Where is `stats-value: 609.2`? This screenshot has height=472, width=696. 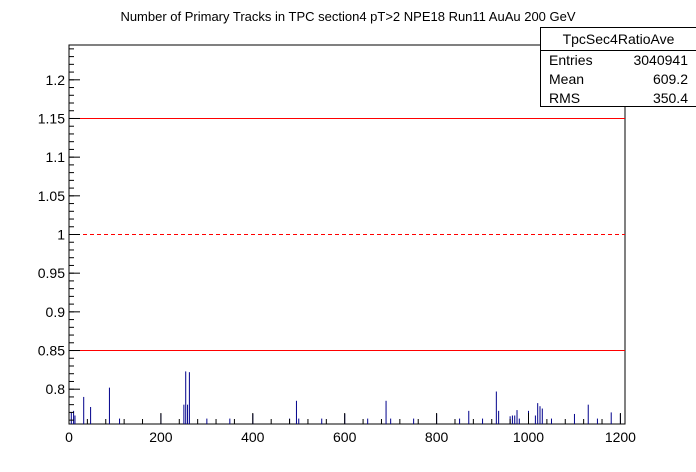 stats-value: 609.2 is located at coordinates (670, 79).